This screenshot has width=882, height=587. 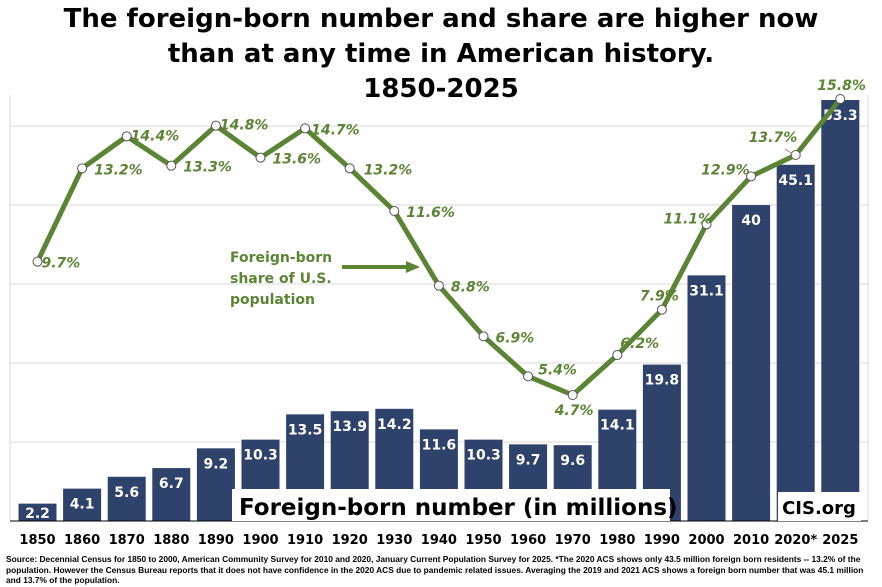 What do you see at coordinates (840, 540) in the screenshot?
I see `x-tick-label: 2025` at bounding box center [840, 540].